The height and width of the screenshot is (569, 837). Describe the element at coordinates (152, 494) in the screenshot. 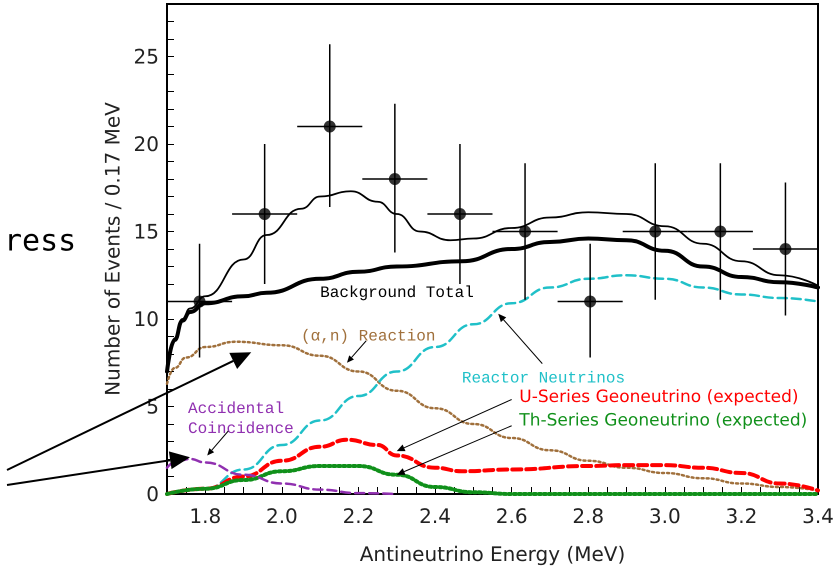

I see `y-tick-label: 0` at that location.